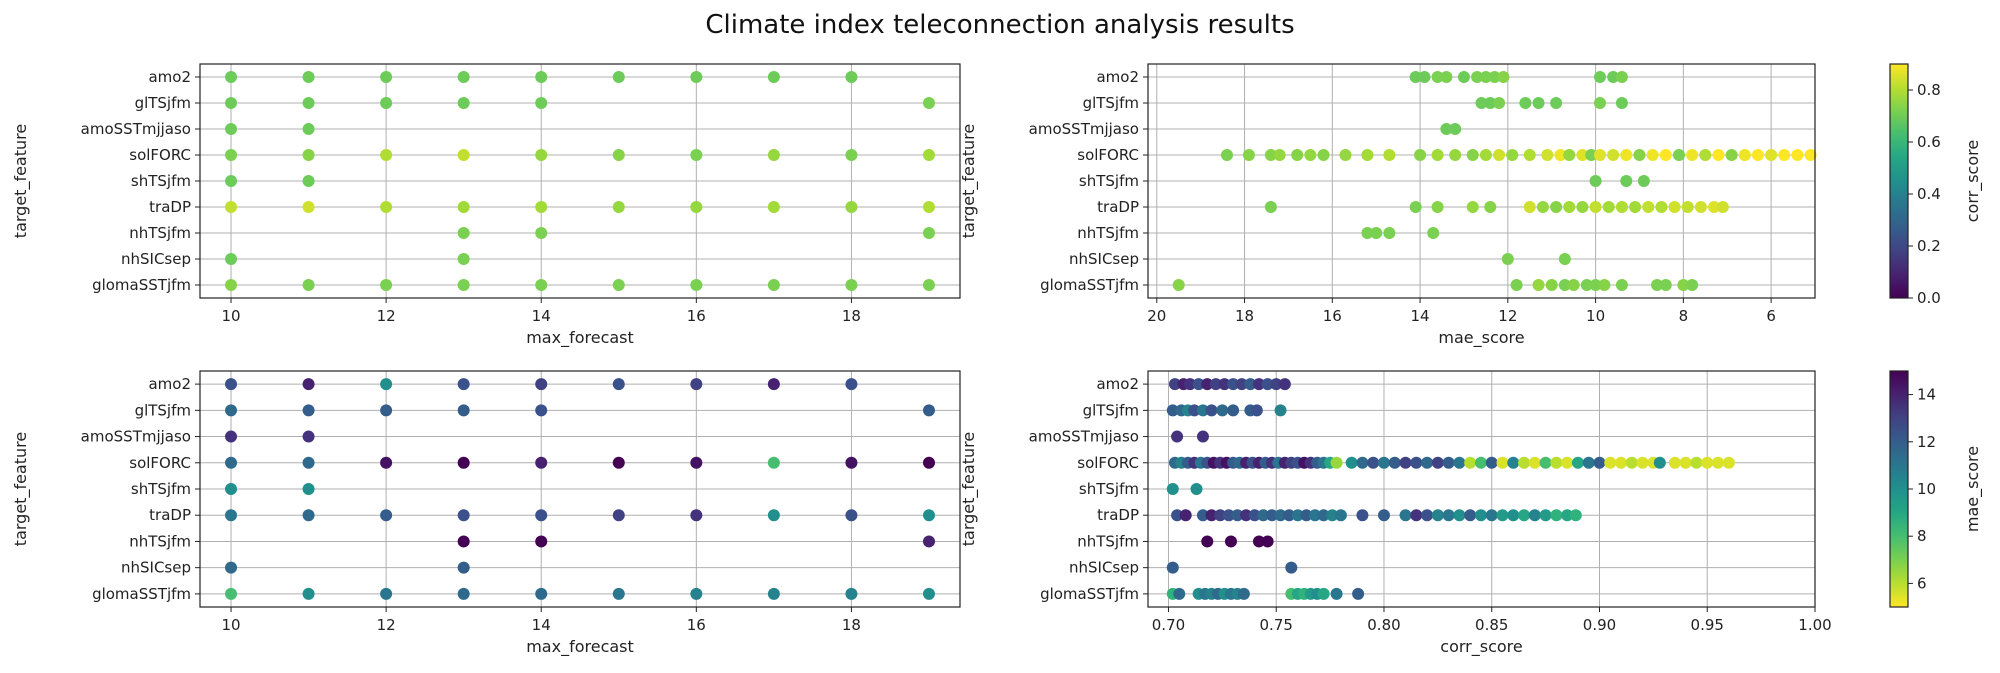  Describe the element at coordinates (1491, 625) in the screenshot. I see `x-tick-label: 0.85` at that location.